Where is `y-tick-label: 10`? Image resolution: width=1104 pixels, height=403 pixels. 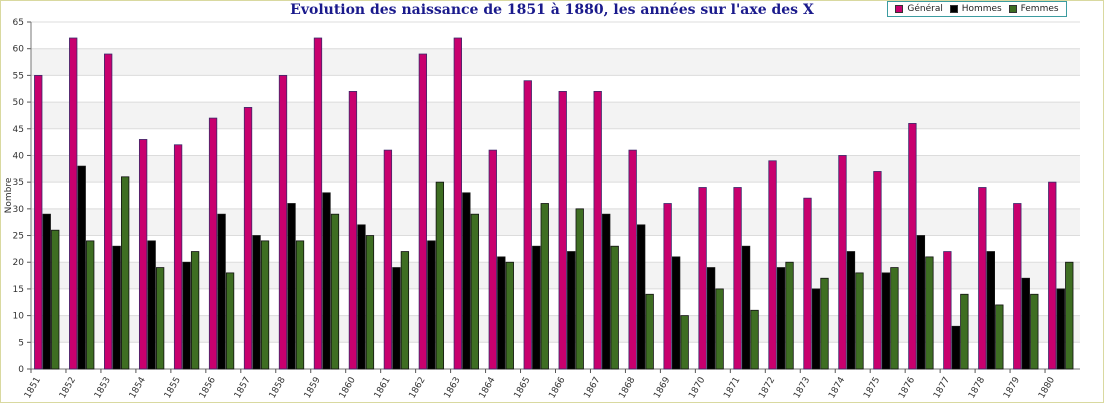
y-tick-label: 10 is located at coordinates (19, 317).